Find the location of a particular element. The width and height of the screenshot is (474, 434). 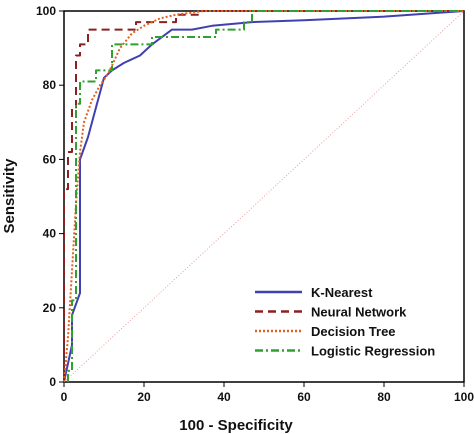

x-tick-label: 20 is located at coordinates (144, 397).